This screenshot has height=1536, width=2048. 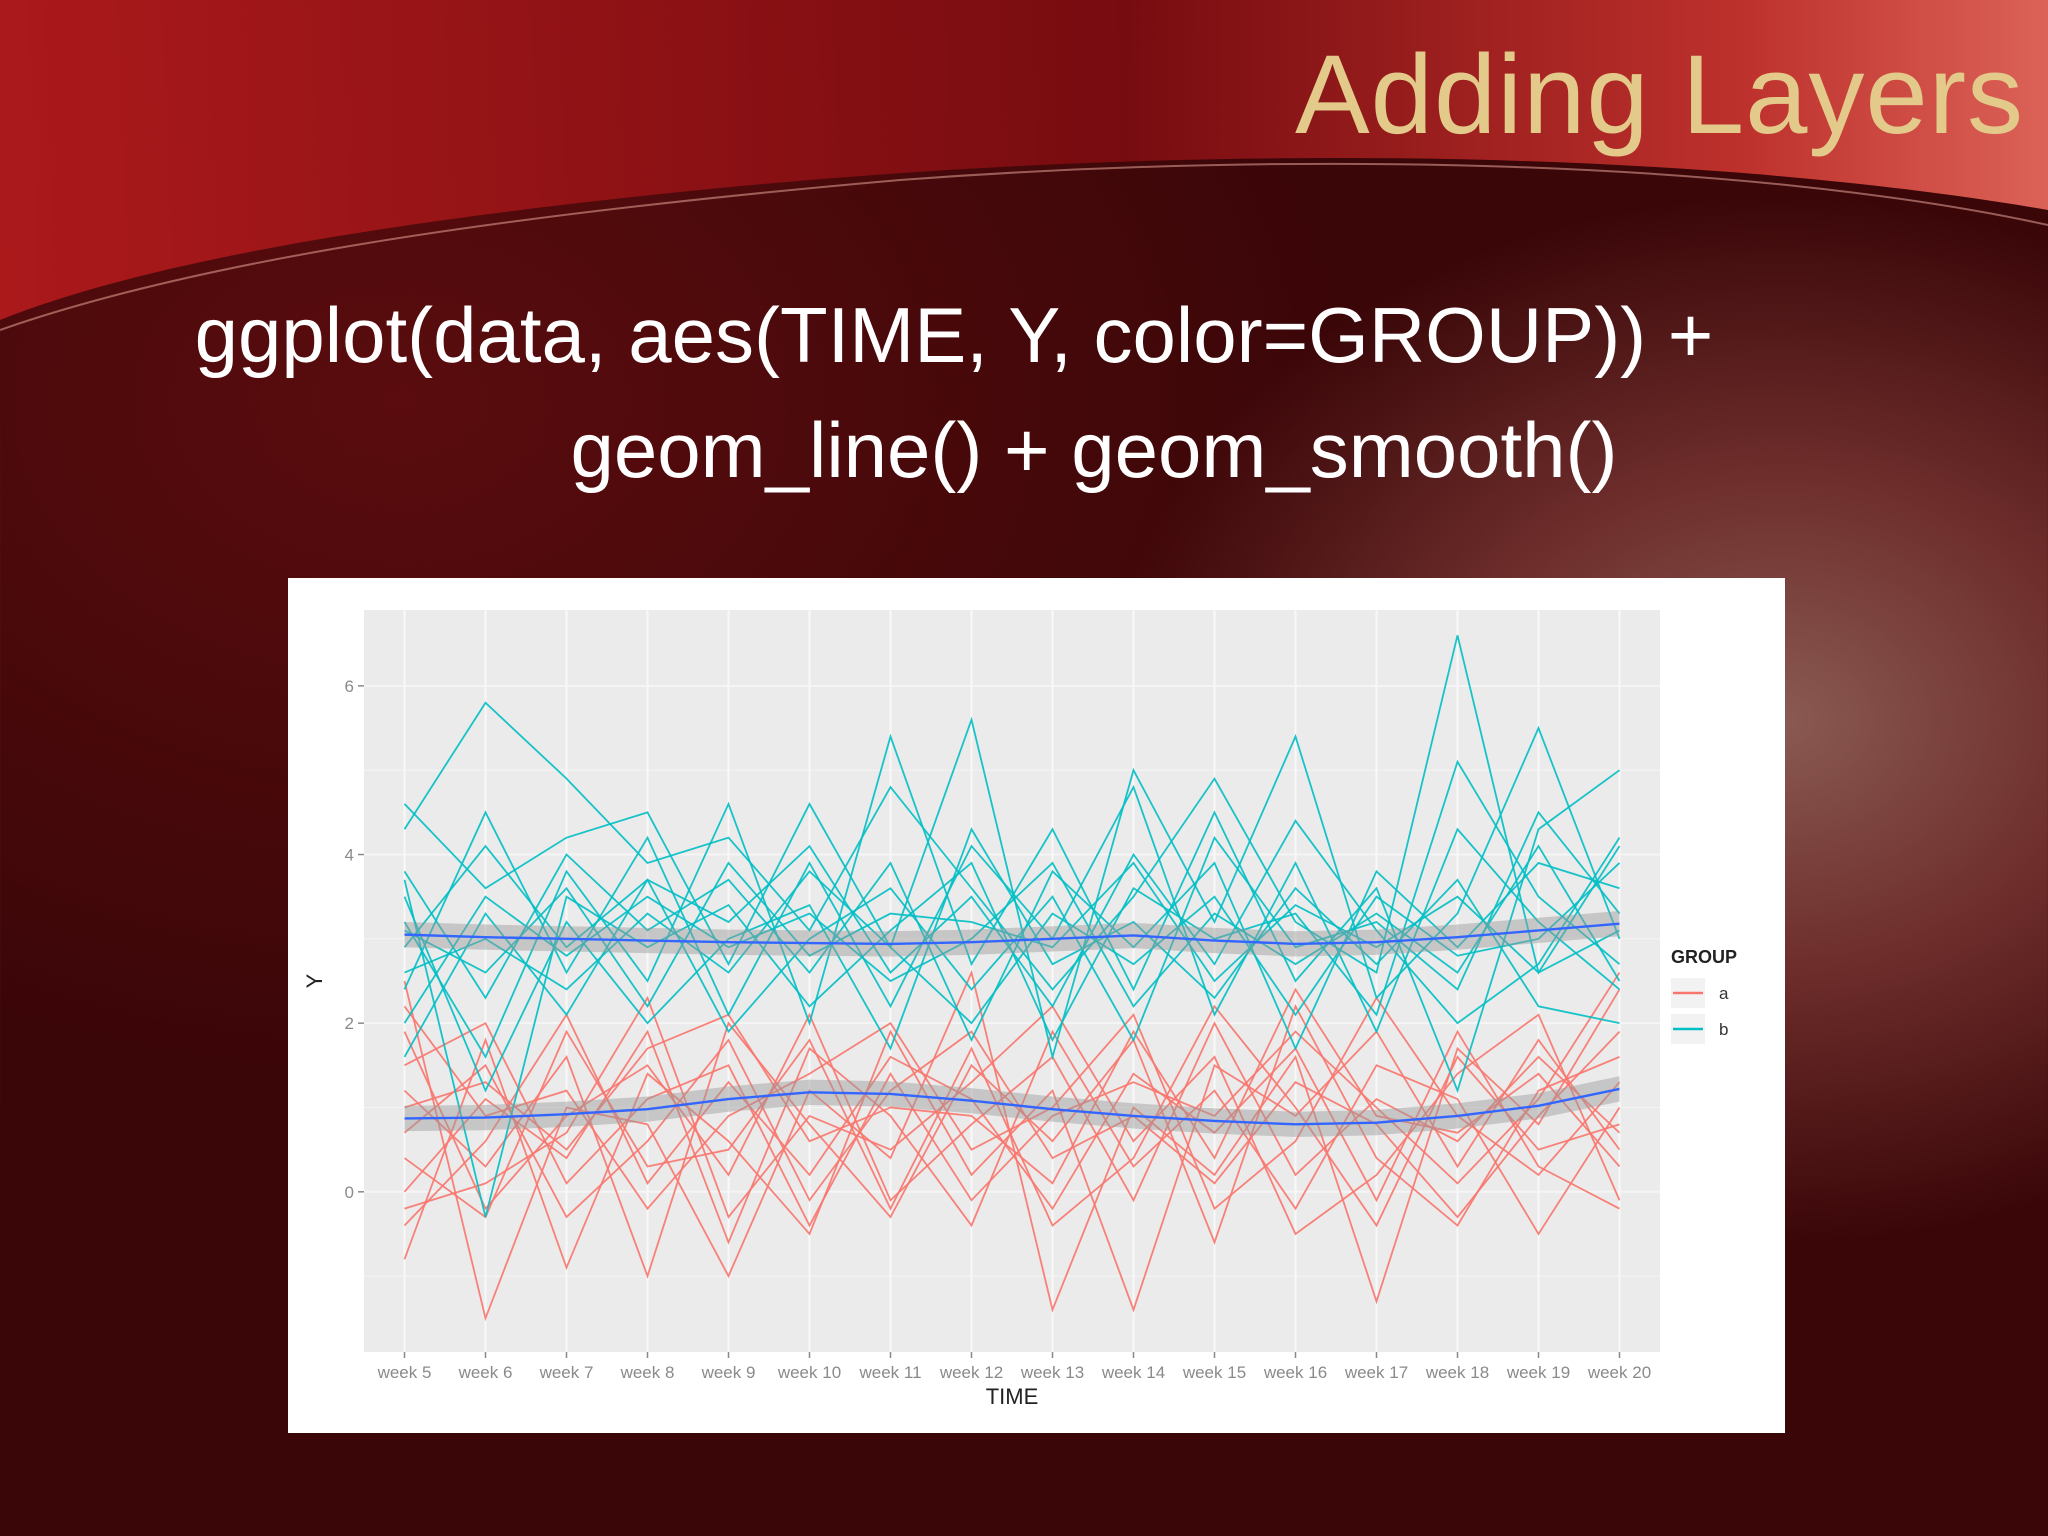 I want to click on x-tick-label: week 16, so click(x=1295, y=1372).